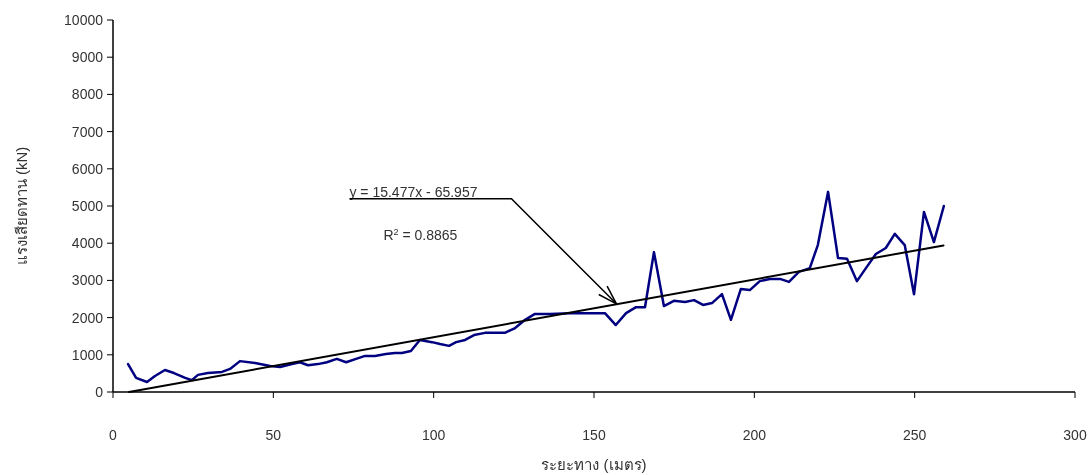 Image resolution: width=1091 pixels, height=475 pixels. What do you see at coordinates (1075, 435) in the screenshot?
I see `x-tick-label: 300` at bounding box center [1075, 435].